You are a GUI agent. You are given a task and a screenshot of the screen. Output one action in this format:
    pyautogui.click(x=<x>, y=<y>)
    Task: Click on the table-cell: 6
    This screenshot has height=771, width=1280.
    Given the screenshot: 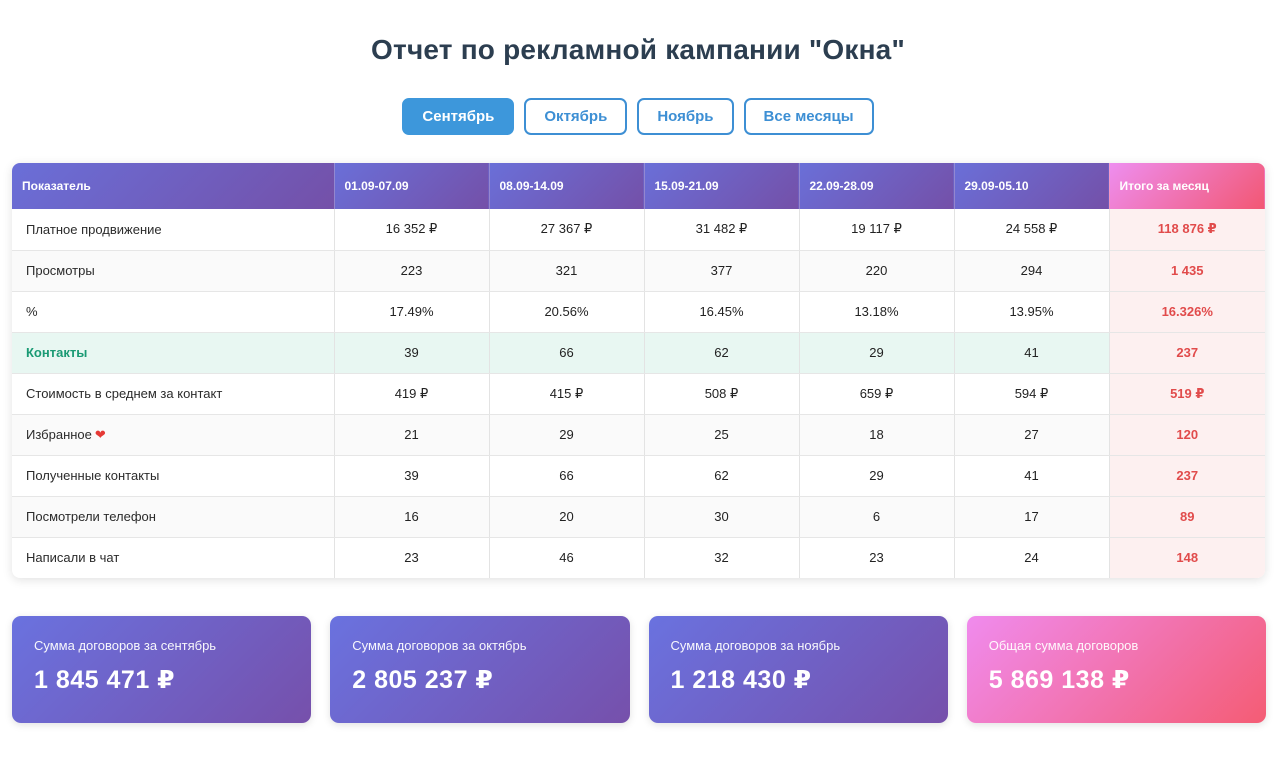 What is the action you would take?
    pyautogui.click(x=877, y=517)
    